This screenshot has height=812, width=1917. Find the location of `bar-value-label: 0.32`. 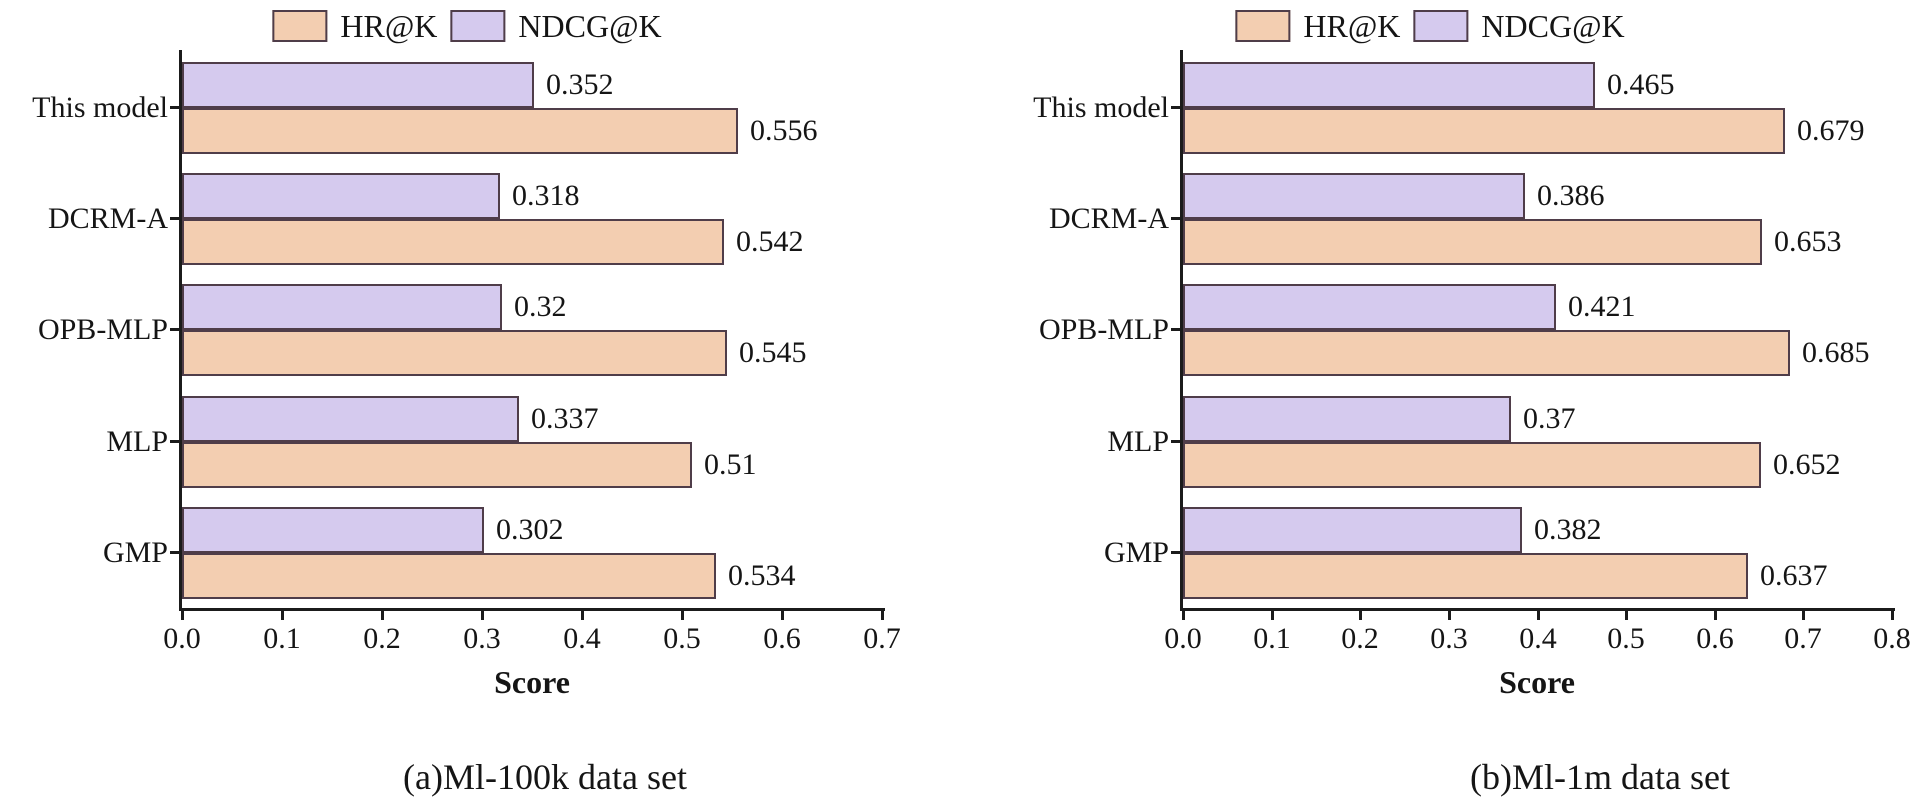

bar-value-label: 0.32 is located at coordinates (540, 306).